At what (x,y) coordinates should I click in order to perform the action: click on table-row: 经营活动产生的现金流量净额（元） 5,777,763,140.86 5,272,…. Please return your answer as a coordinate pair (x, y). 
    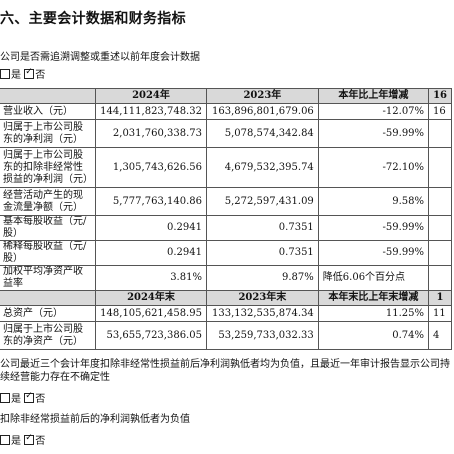
    Looking at the image, I should click on (226, 201).